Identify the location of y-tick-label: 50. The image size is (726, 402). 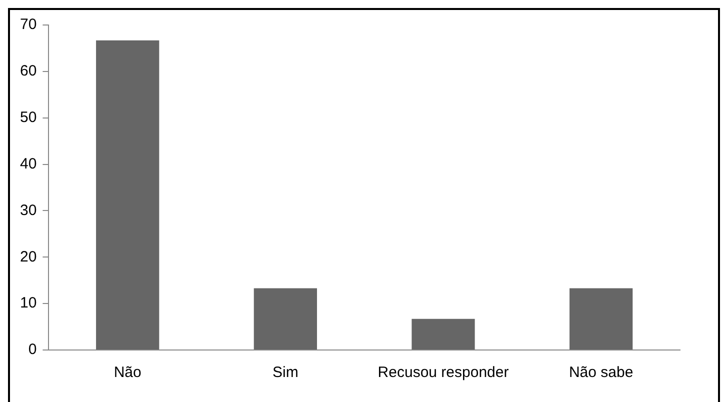
(28, 117).